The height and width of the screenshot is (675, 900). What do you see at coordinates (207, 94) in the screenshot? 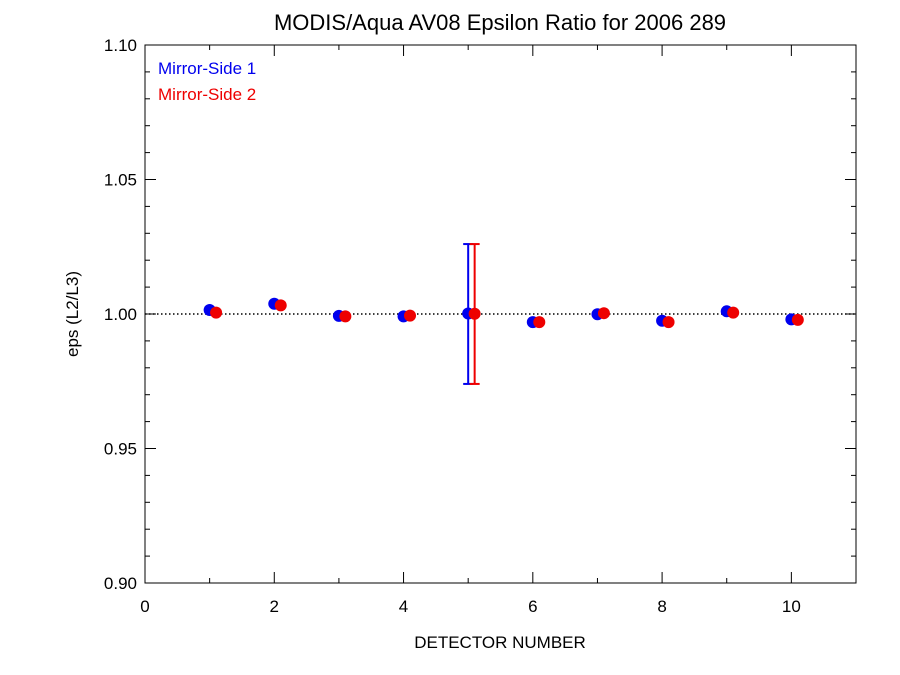
I see `legend-entry-mirror-side-2: Mirror-Side 2` at bounding box center [207, 94].